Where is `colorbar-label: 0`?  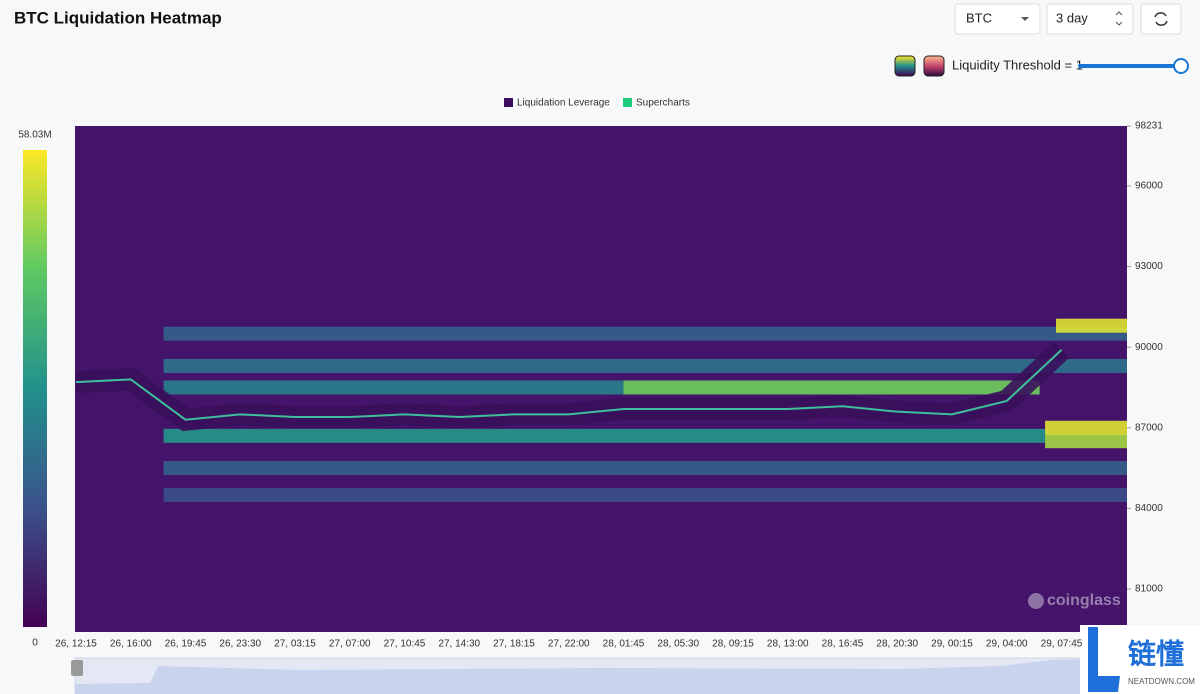 colorbar-label: 0 is located at coordinates (35, 643).